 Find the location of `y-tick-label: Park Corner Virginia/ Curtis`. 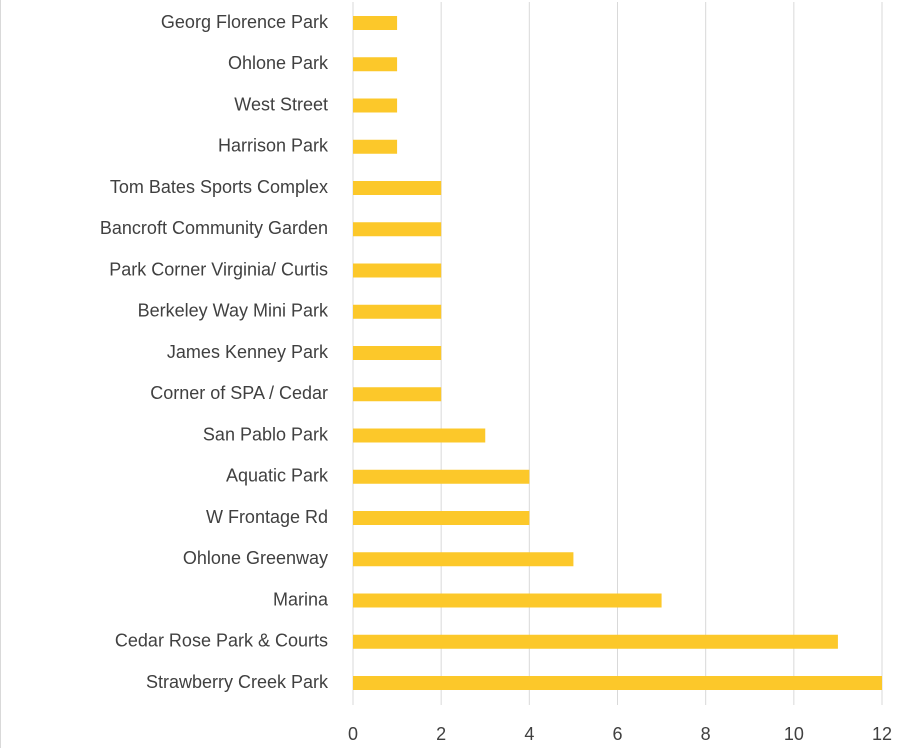

y-tick-label: Park Corner Virginia/ Curtis is located at coordinates (218, 269).